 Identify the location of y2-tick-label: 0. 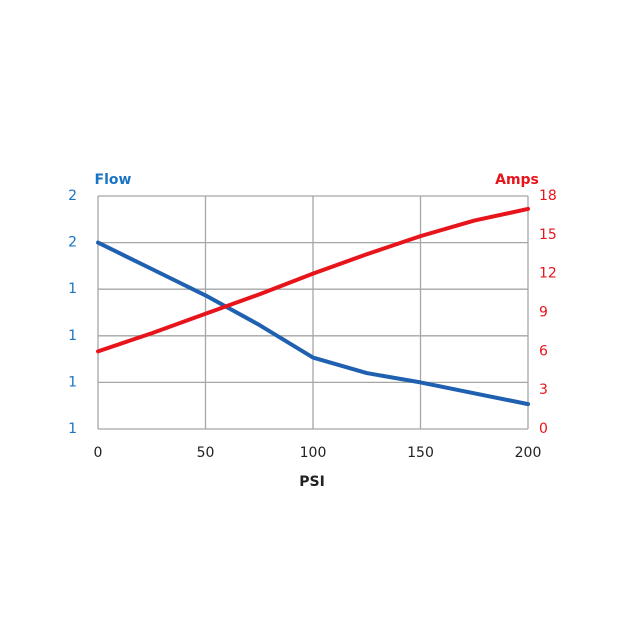
(543, 429).